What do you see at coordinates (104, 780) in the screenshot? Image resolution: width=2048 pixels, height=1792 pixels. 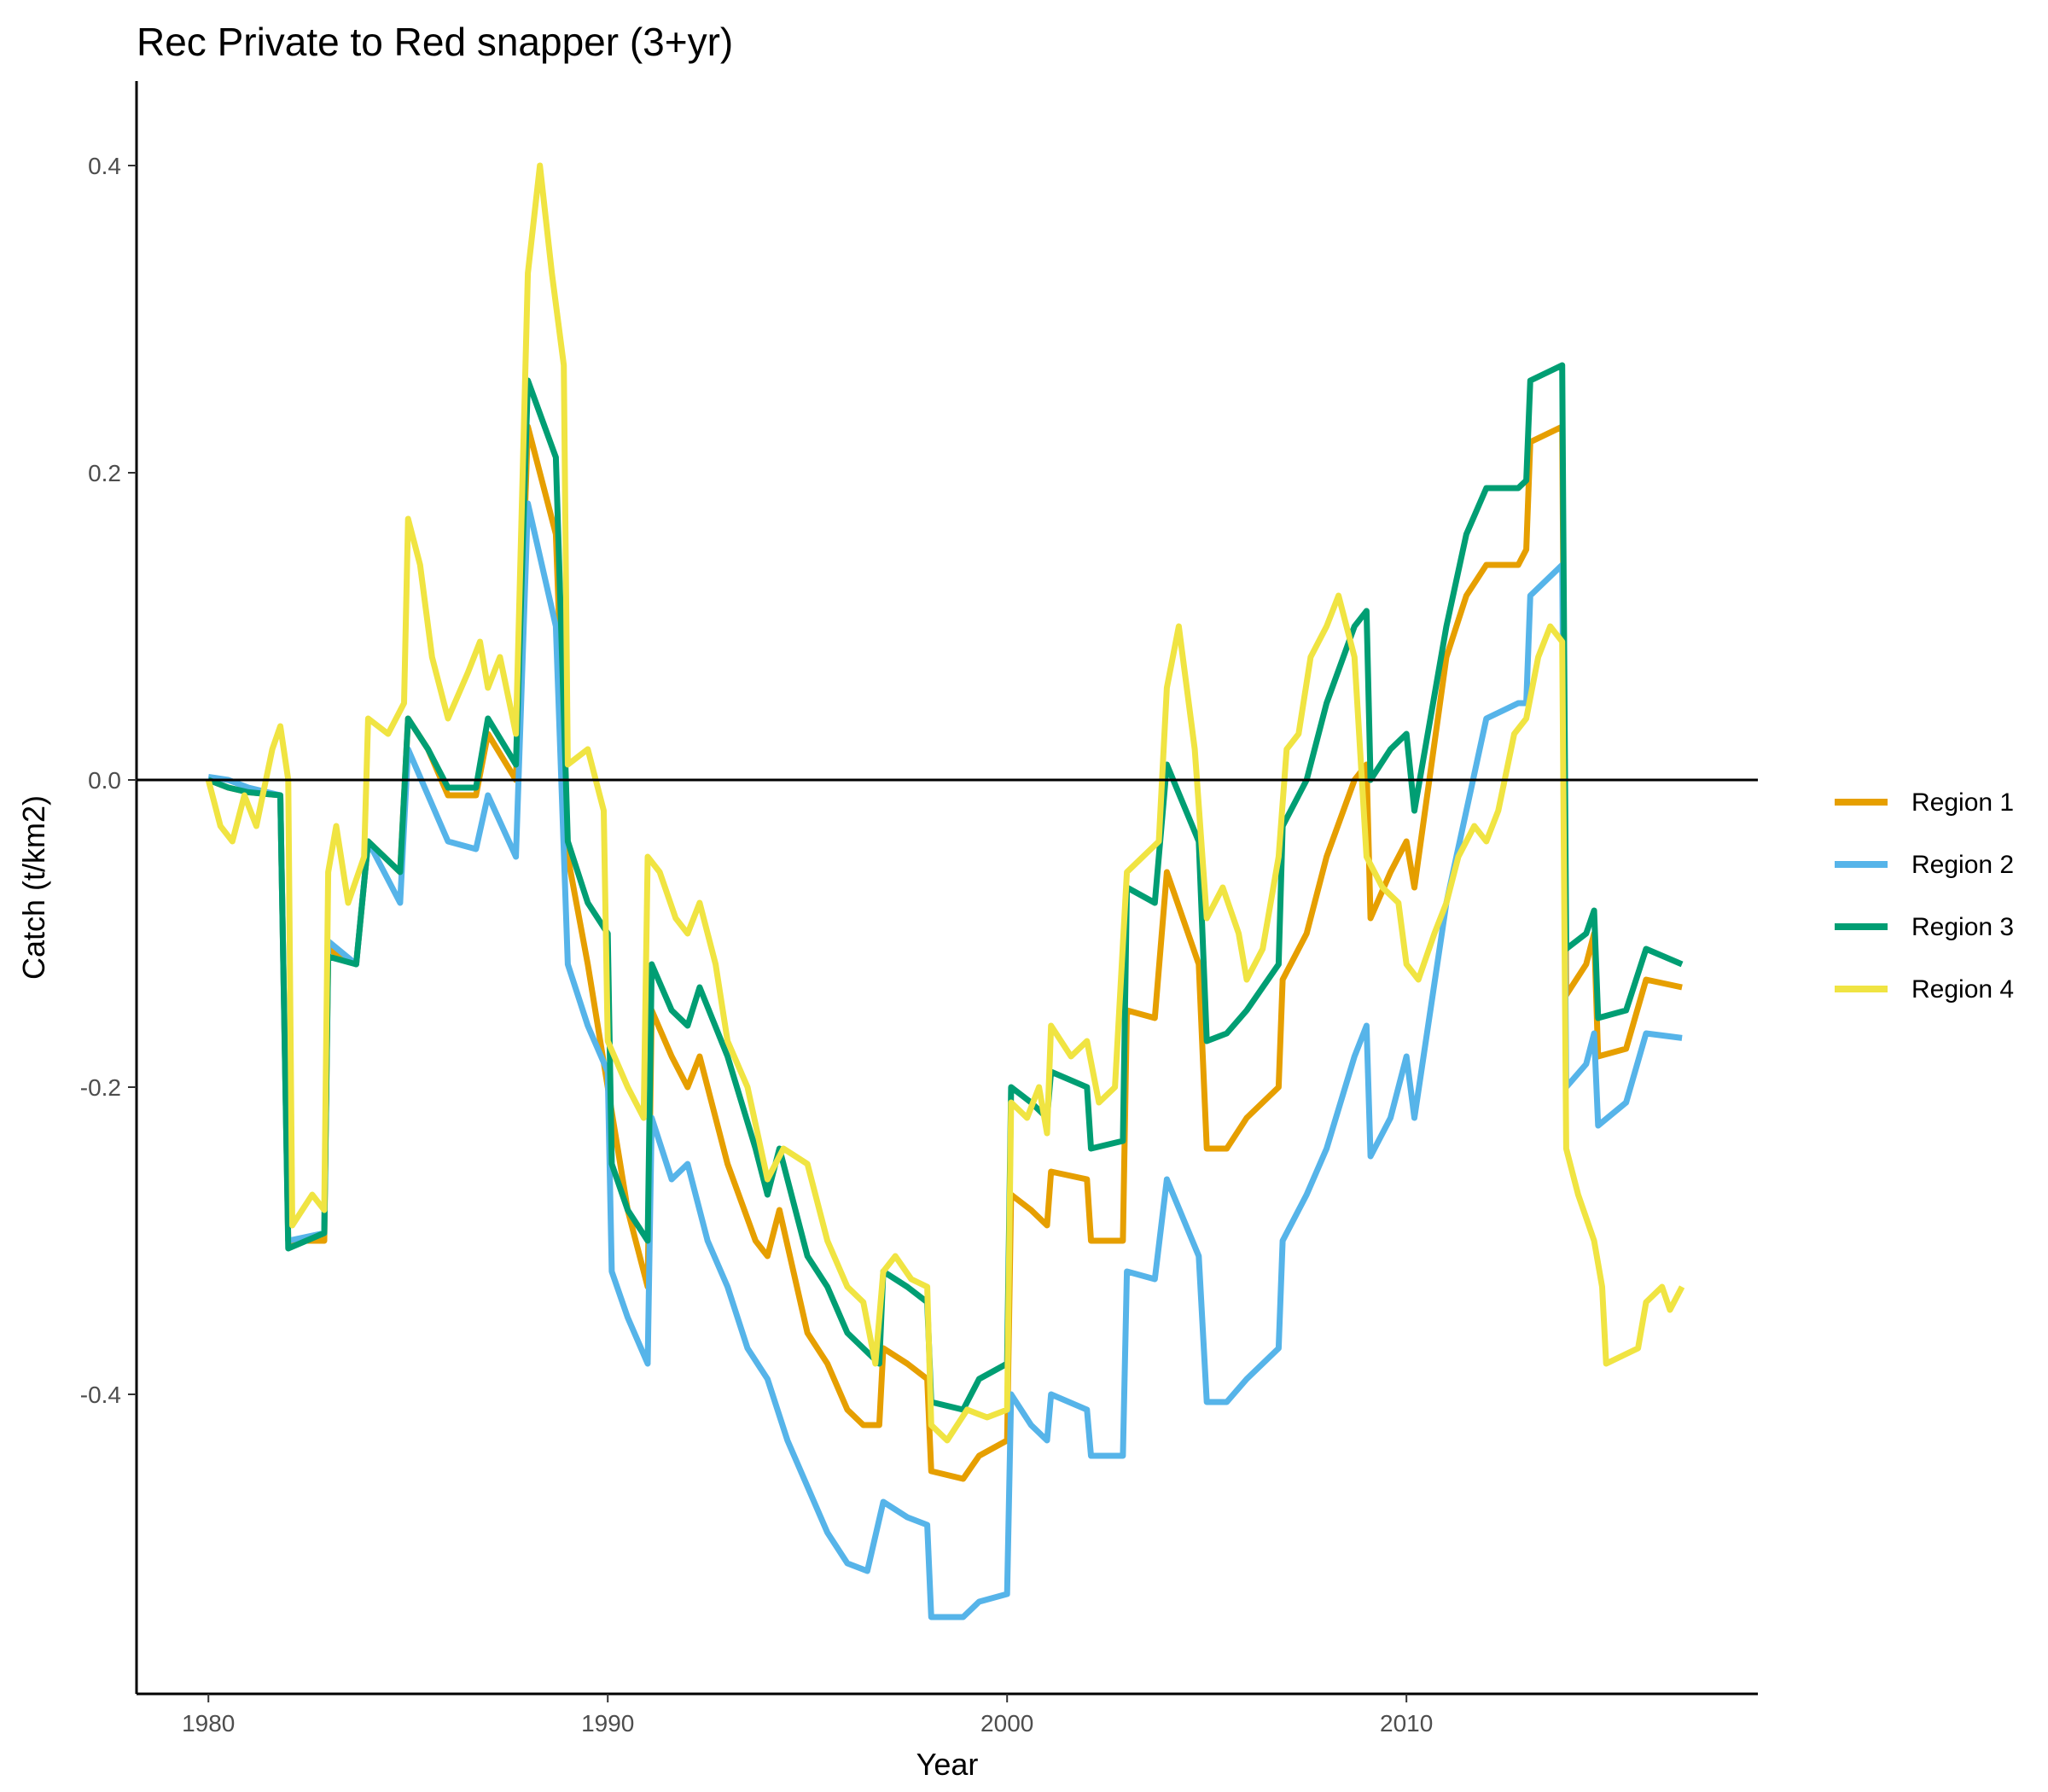 I see `y-tick-label: 0.0` at bounding box center [104, 780].